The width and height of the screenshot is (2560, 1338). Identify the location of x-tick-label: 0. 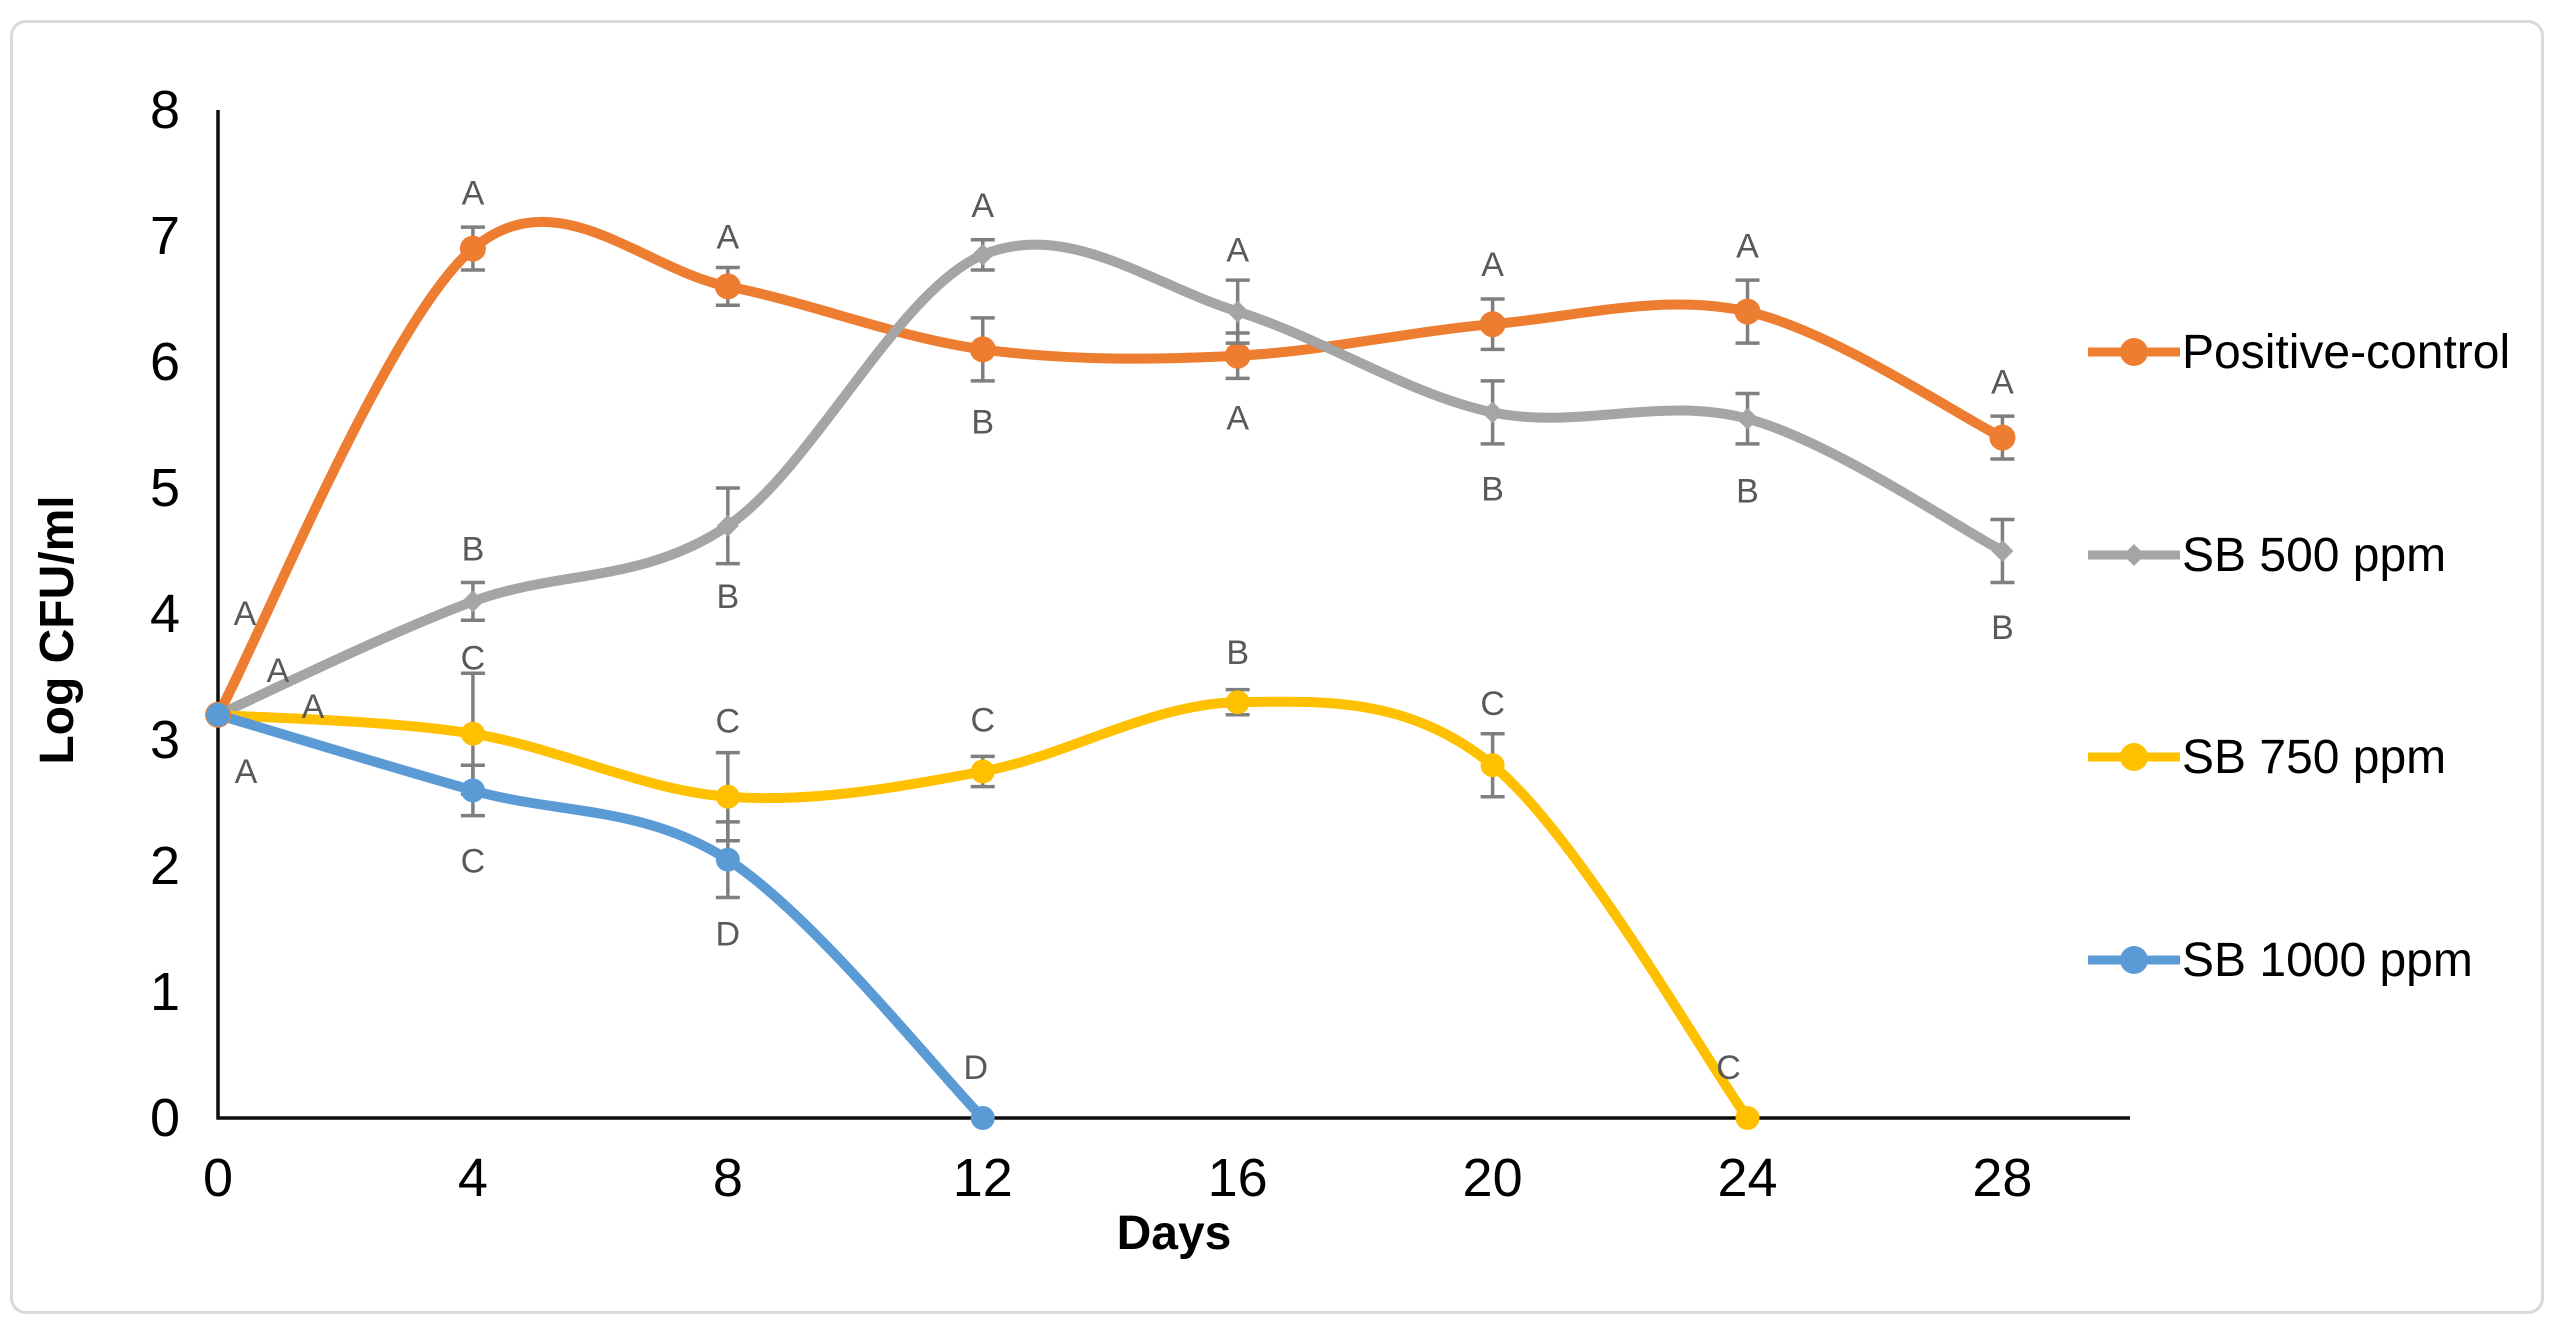
(218, 1178).